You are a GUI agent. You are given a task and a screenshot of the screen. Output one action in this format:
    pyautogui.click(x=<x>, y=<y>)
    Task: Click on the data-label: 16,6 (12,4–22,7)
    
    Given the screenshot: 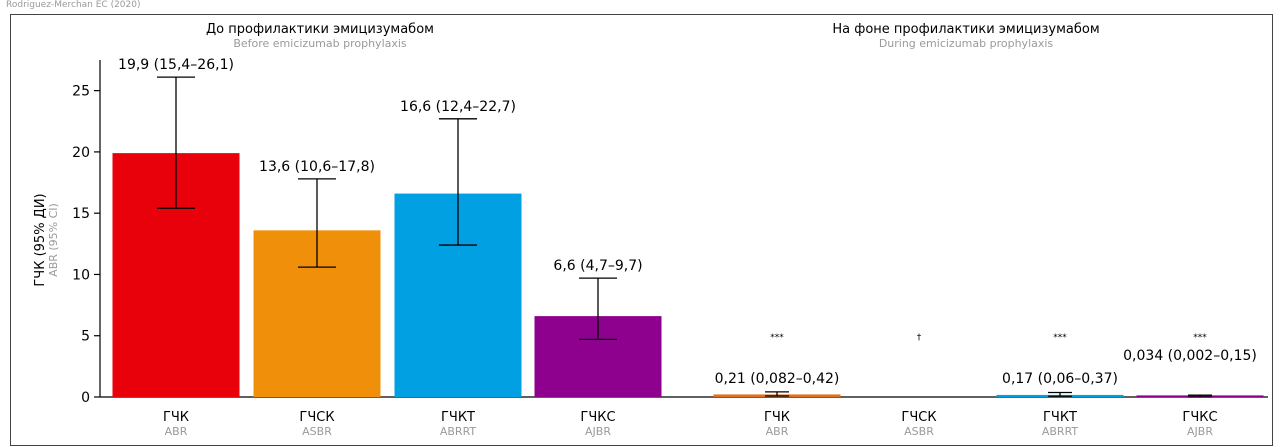 What is the action you would take?
    pyautogui.click(x=458, y=107)
    